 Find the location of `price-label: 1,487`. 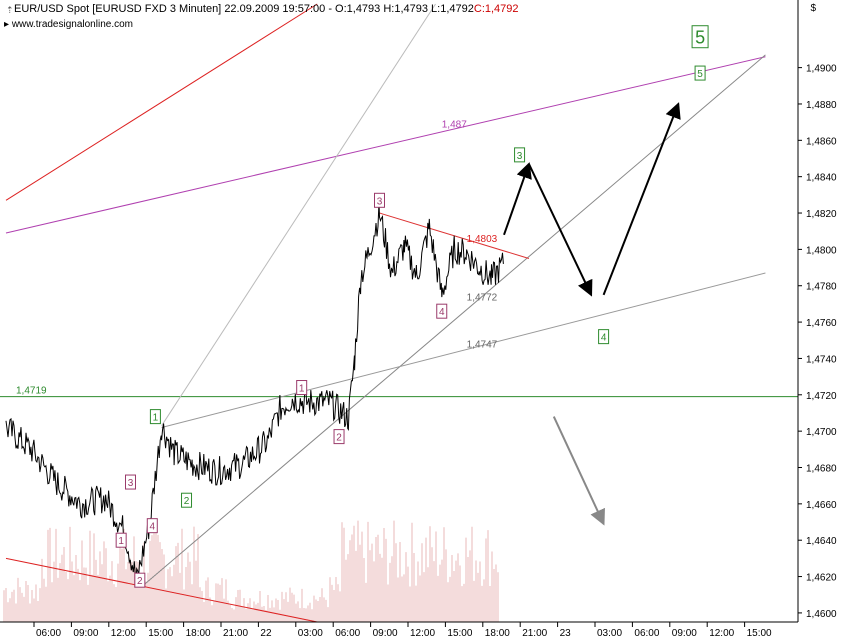

price-label: 1,487 is located at coordinates (454, 125).